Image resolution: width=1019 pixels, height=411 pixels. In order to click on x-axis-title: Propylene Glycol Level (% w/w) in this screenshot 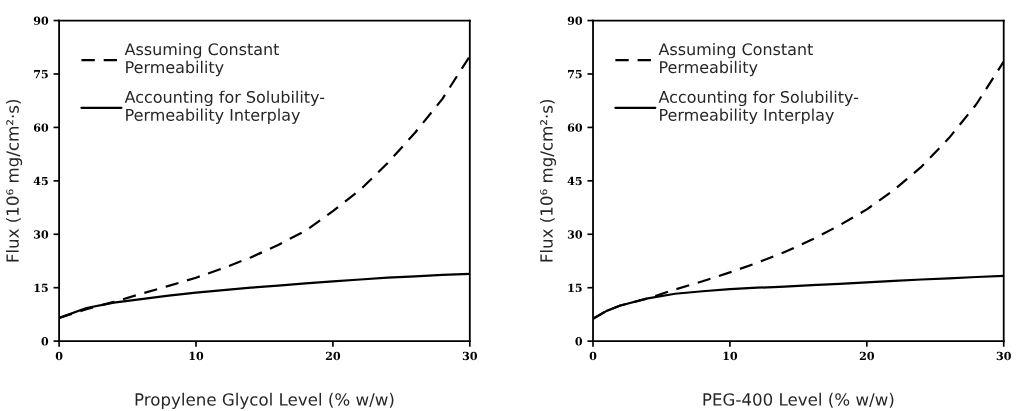, I will do `click(264, 400)`.